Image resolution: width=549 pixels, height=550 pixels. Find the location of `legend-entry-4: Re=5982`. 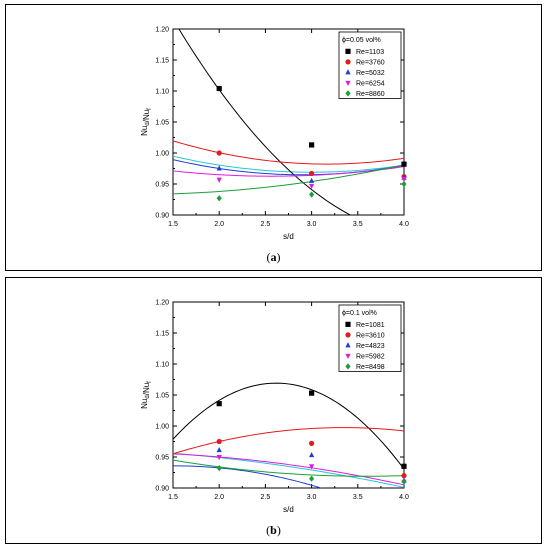

legend-entry-4: Re=5982 is located at coordinates (370, 356).